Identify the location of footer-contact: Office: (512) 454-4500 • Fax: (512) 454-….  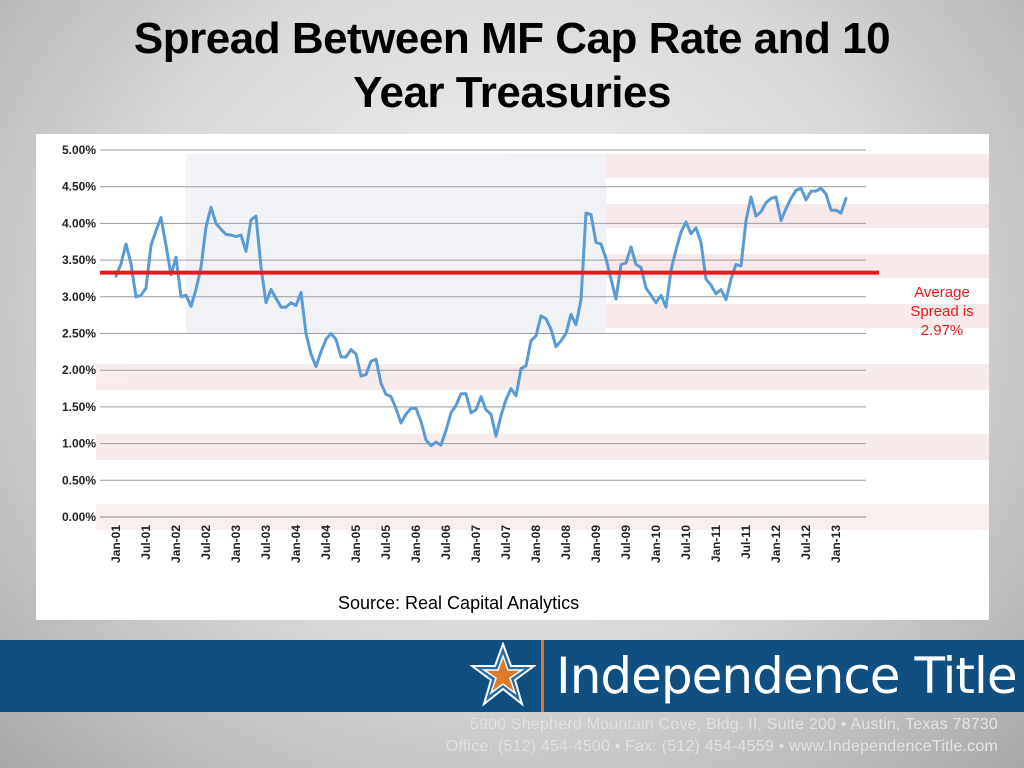
(721, 746).